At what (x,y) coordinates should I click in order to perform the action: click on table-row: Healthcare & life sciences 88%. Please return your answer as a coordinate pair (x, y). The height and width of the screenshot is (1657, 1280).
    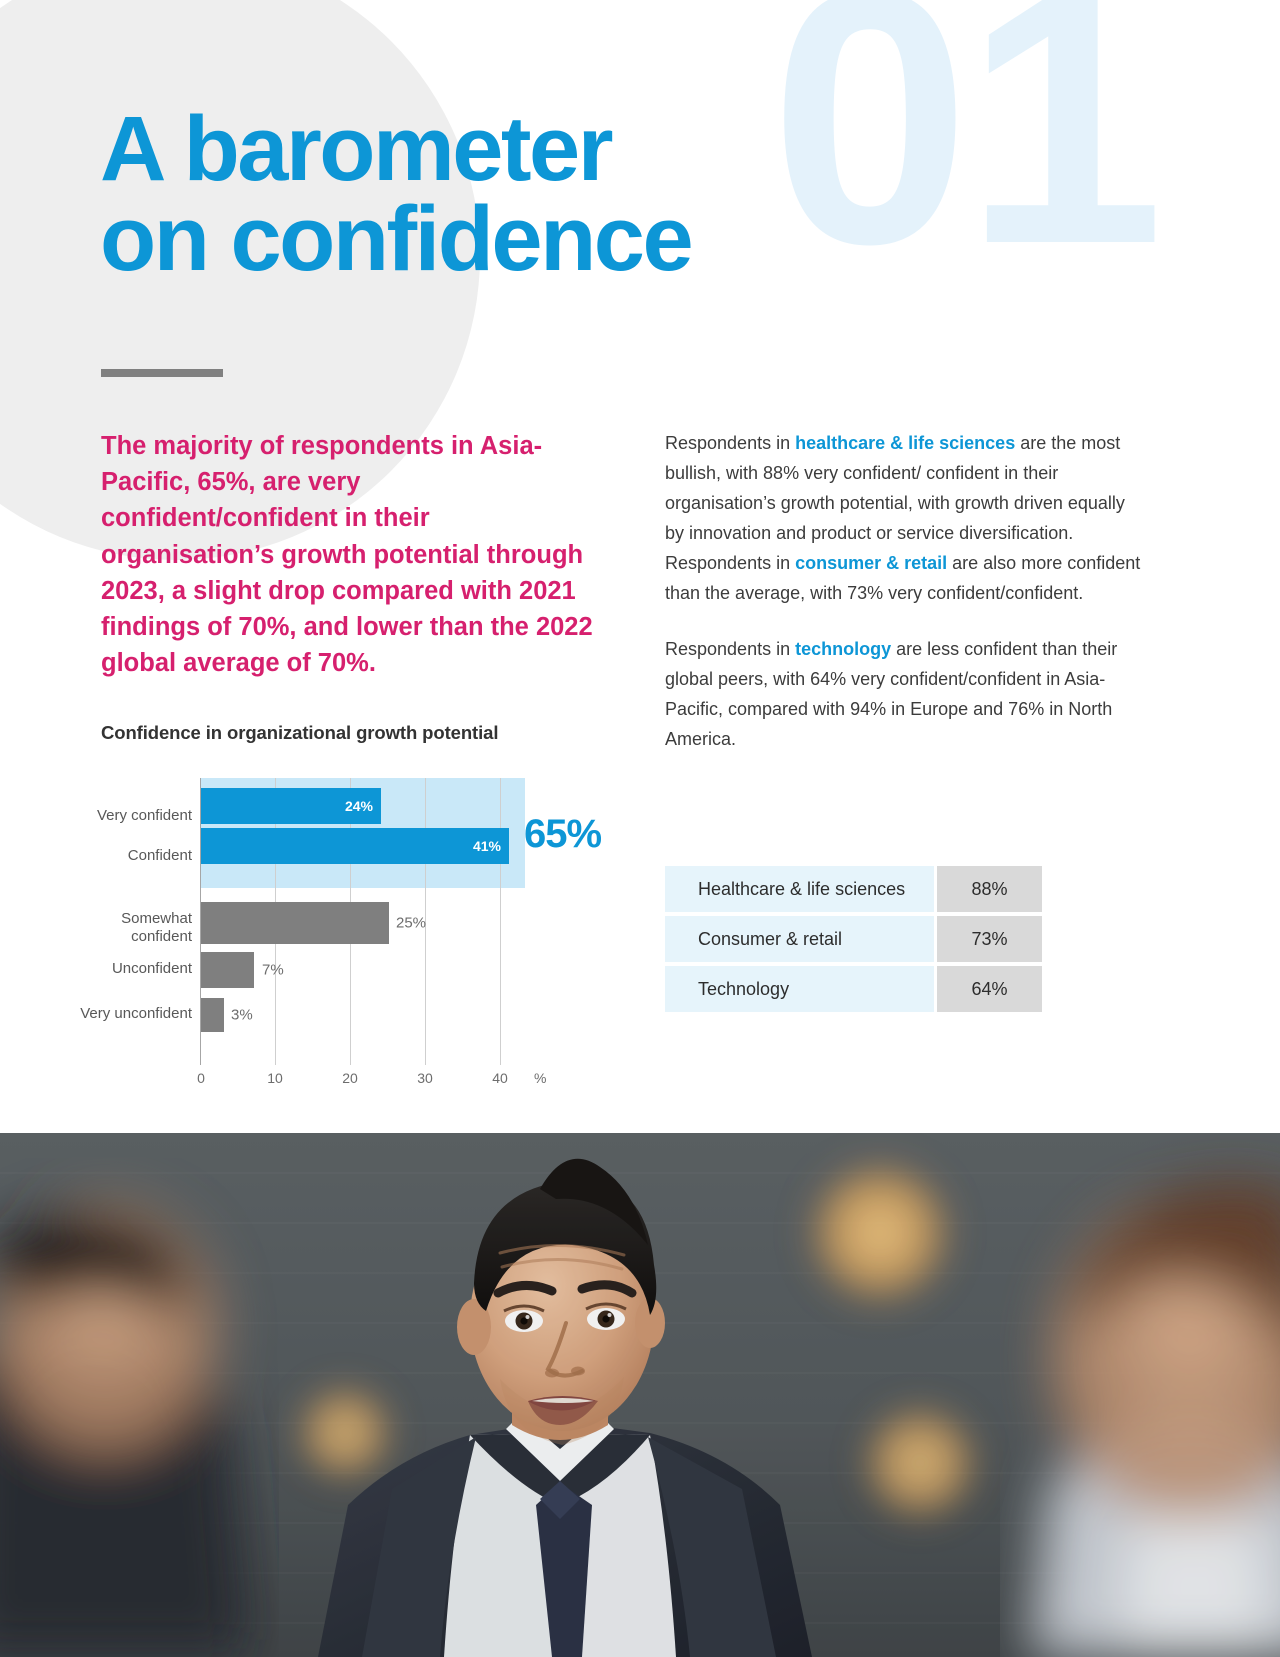
    Looking at the image, I should click on (853, 889).